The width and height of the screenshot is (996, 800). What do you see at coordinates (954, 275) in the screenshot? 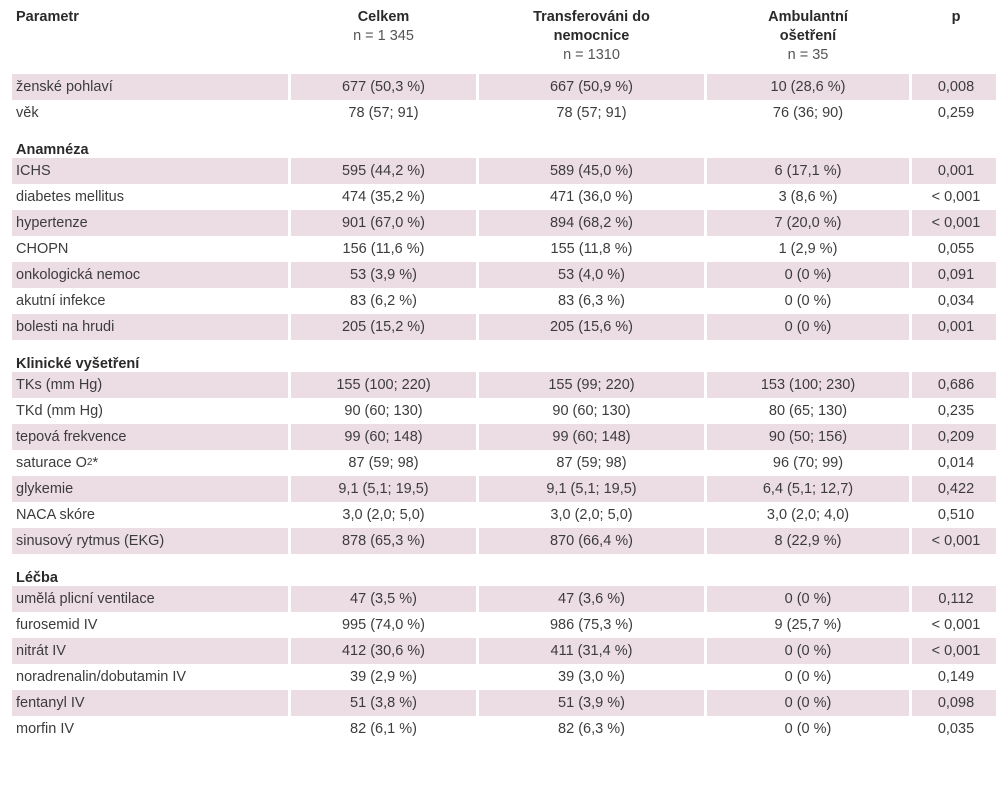
I see `cell-p: 0,091` at bounding box center [954, 275].